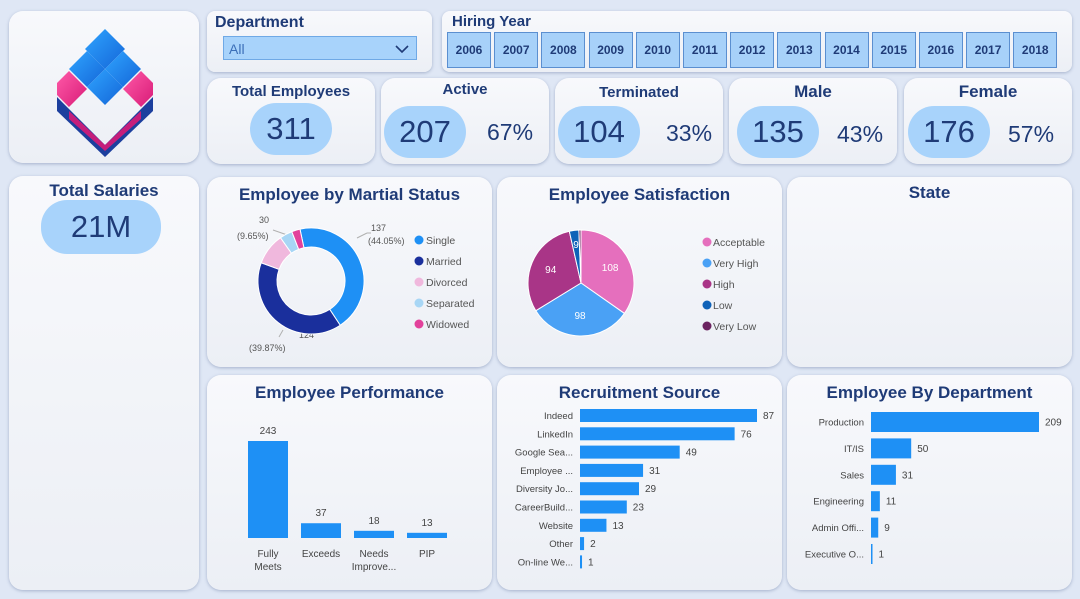 Image resolution: width=1080 pixels, height=599 pixels. What do you see at coordinates (854, 449) in the screenshot?
I see `y-tick-label: IT/IS` at bounding box center [854, 449].